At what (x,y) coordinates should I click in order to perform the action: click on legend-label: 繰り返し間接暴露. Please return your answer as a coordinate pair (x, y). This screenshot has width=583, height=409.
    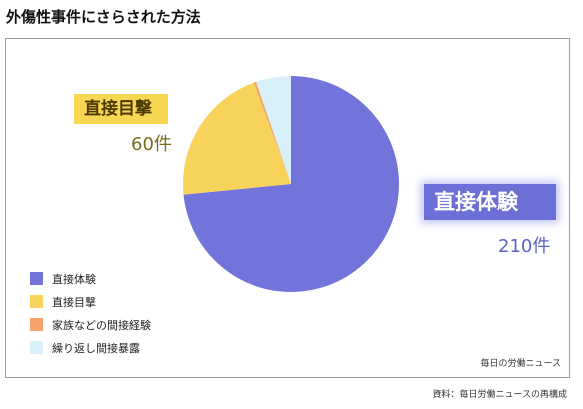
    Looking at the image, I should click on (96, 348).